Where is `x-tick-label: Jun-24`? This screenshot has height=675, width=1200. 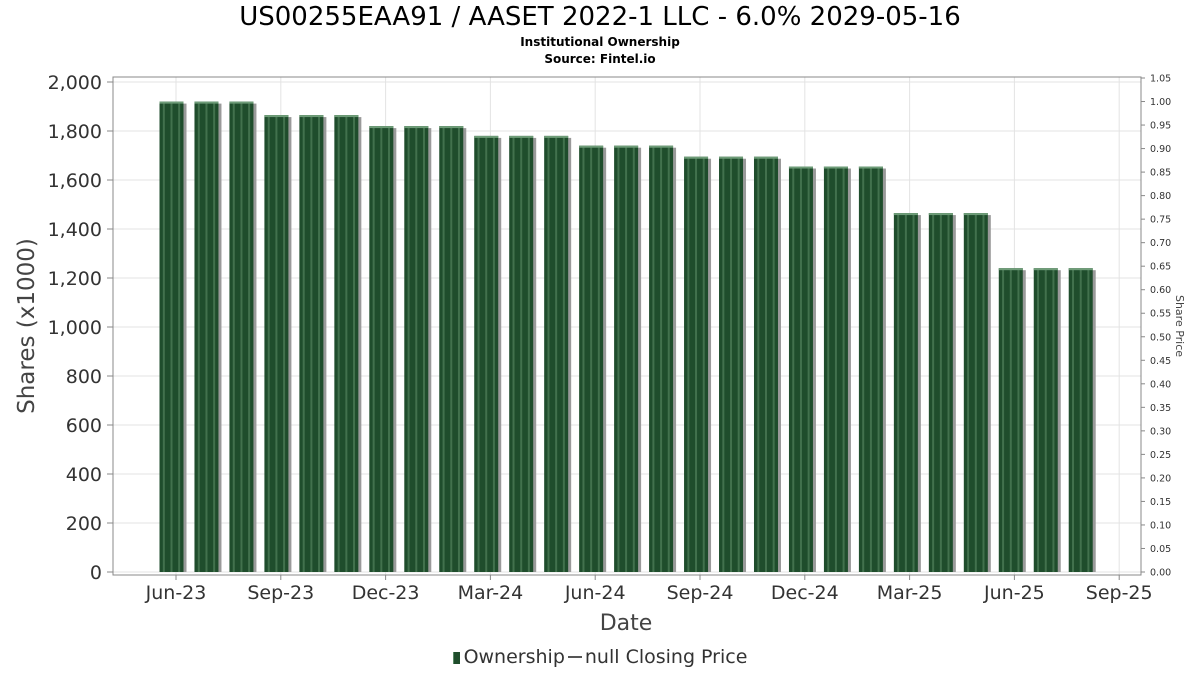
x-tick-label: Jun-24 is located at coordinates (595, 593).